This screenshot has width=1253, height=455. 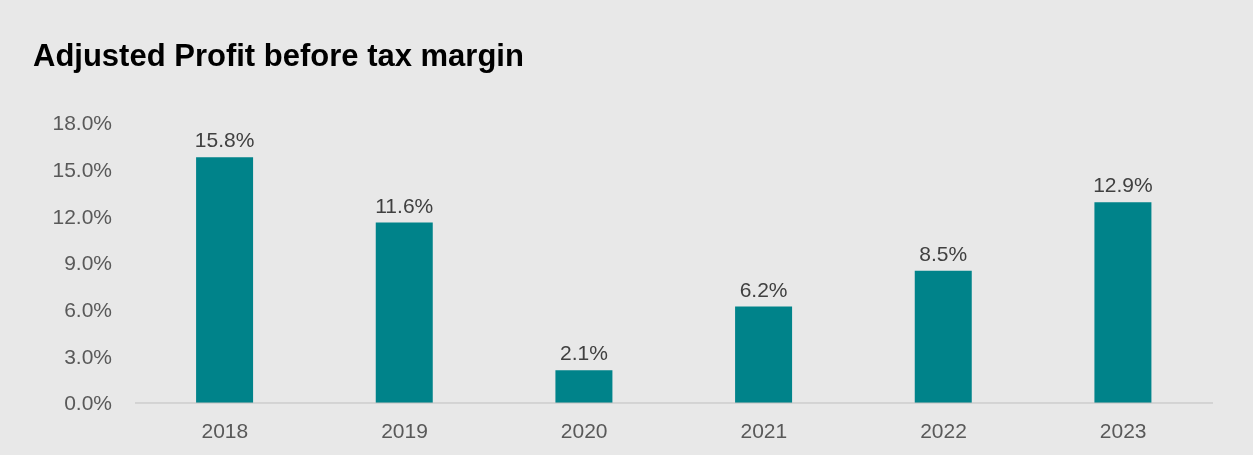 What do you see at coordinates (583, 353) in the screenshot?
I see `data-label: 2.1%` at bounding box center [583, 353].